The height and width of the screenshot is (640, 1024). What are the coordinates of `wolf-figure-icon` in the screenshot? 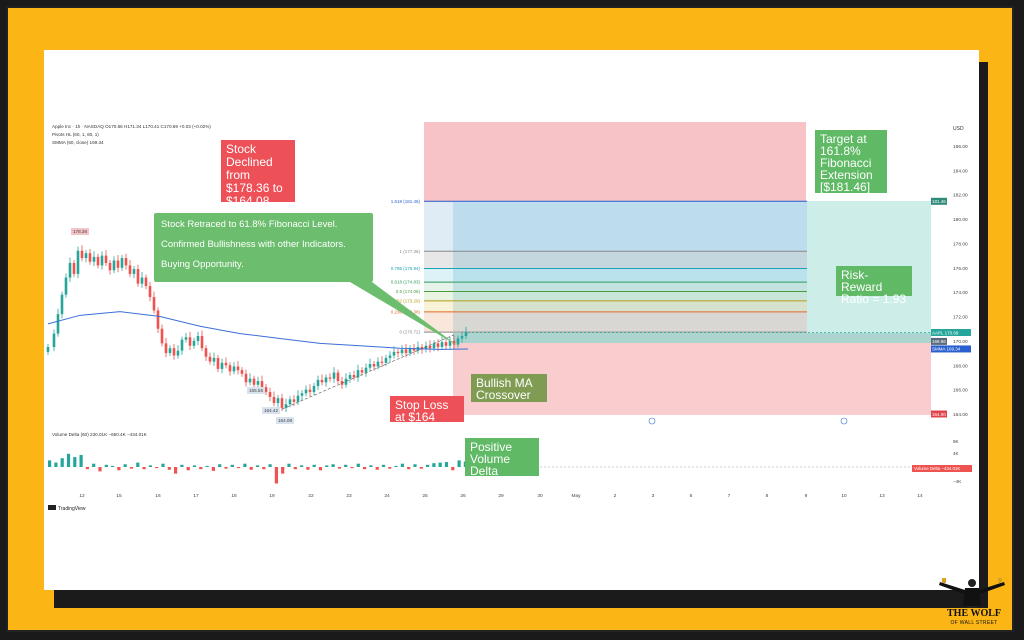 It's located at (972, 593).